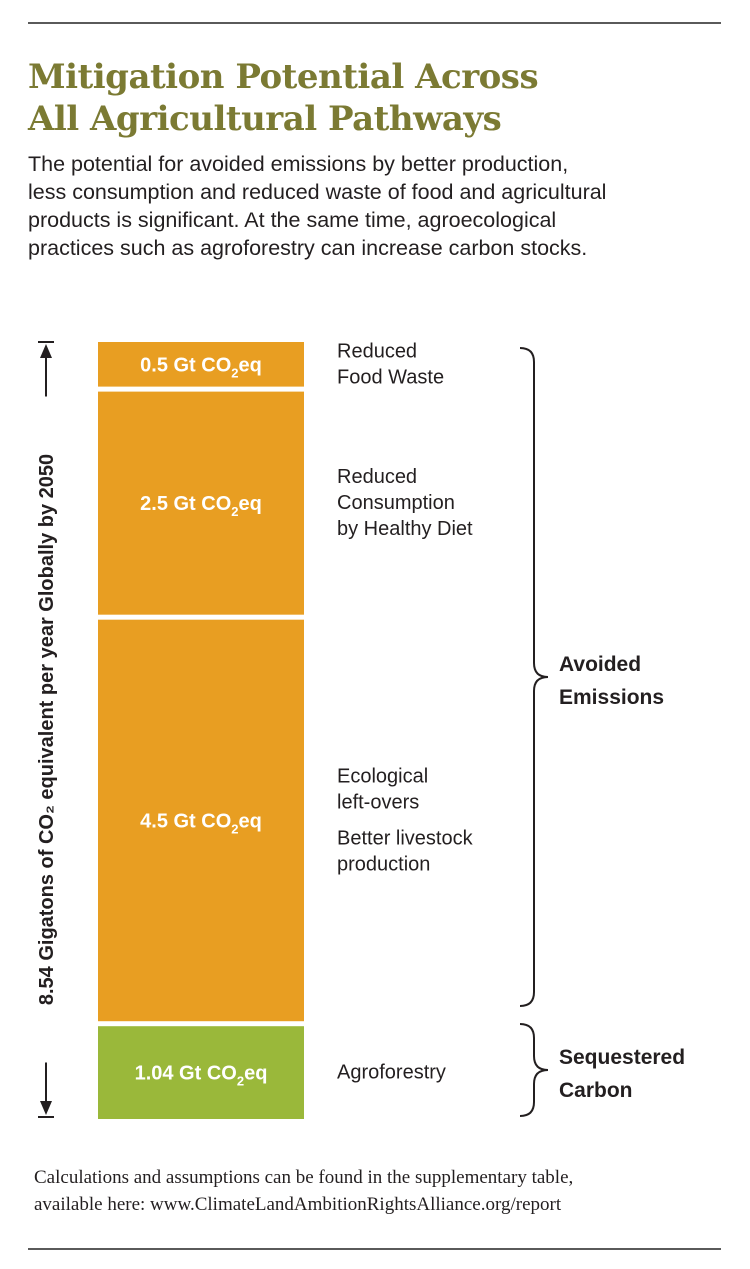 The width and height of the screenshot is (750, 1269). What do you see at coordinates (201, 506) in the screenshot?
I see `bar-value-label-1: 2.5 Gt CO2eq` at bounding box center [201, 506].